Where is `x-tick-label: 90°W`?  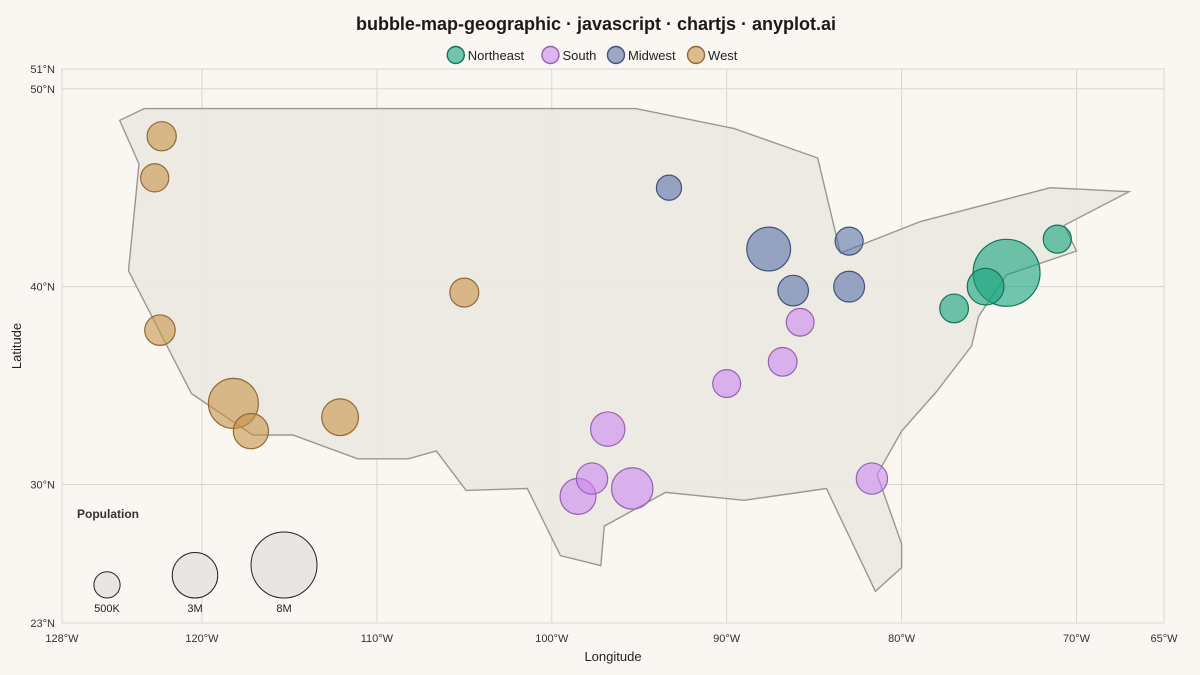 x-tick-label: 90°W is located at coordinates (727, 639).